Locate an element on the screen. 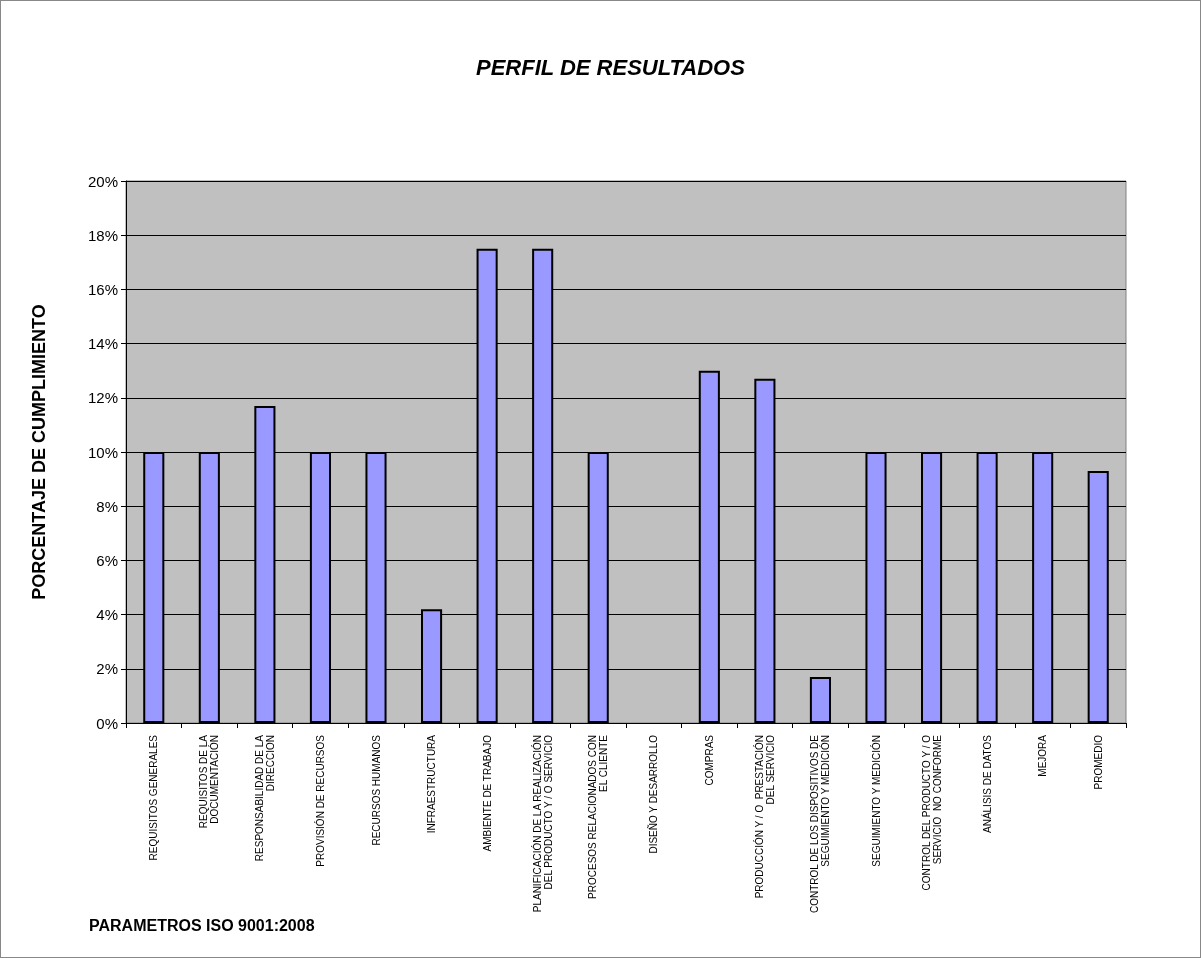 Image resolution: width=1201 pixels, height=958 pixels. x-tick-label: PLANIFICACIÓN DE LA REALIZACIÓN DEL PRODUCTO Y / O SERVICIO is located at coordinates (542, 823).